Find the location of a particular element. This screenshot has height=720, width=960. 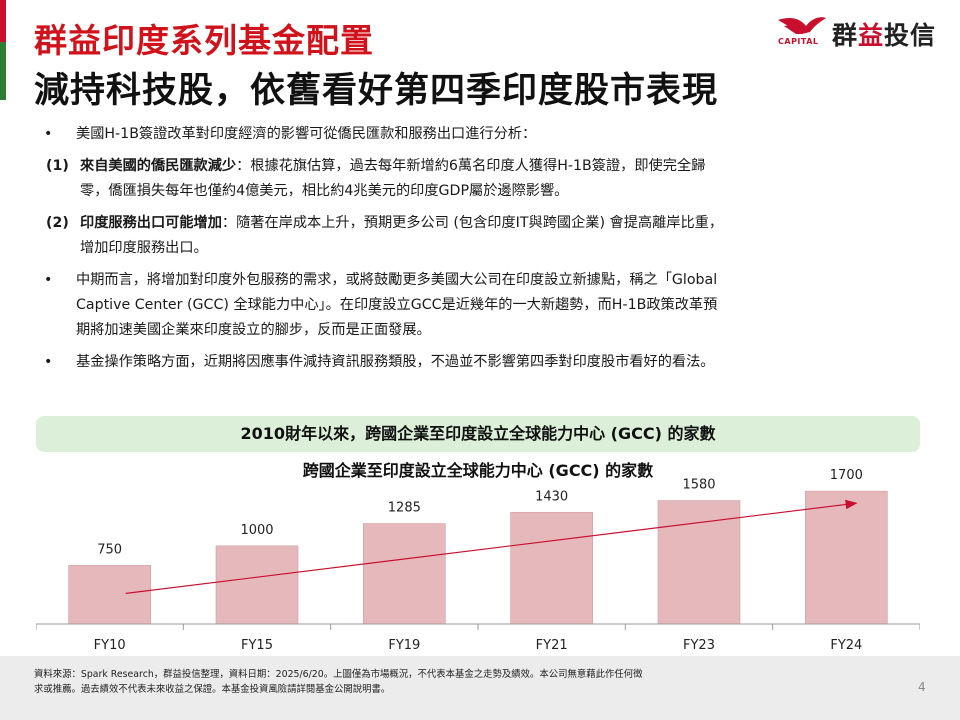

x-tick-label: FY21 is located at coordinates (552, 645).